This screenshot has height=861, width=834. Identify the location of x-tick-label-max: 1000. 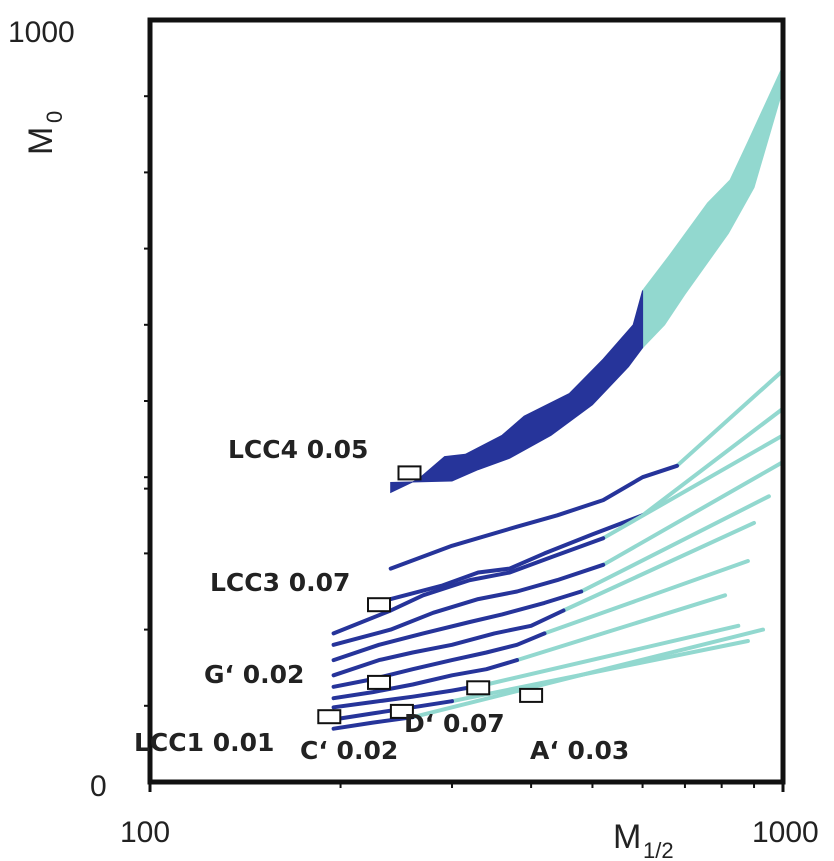
(785, 832).